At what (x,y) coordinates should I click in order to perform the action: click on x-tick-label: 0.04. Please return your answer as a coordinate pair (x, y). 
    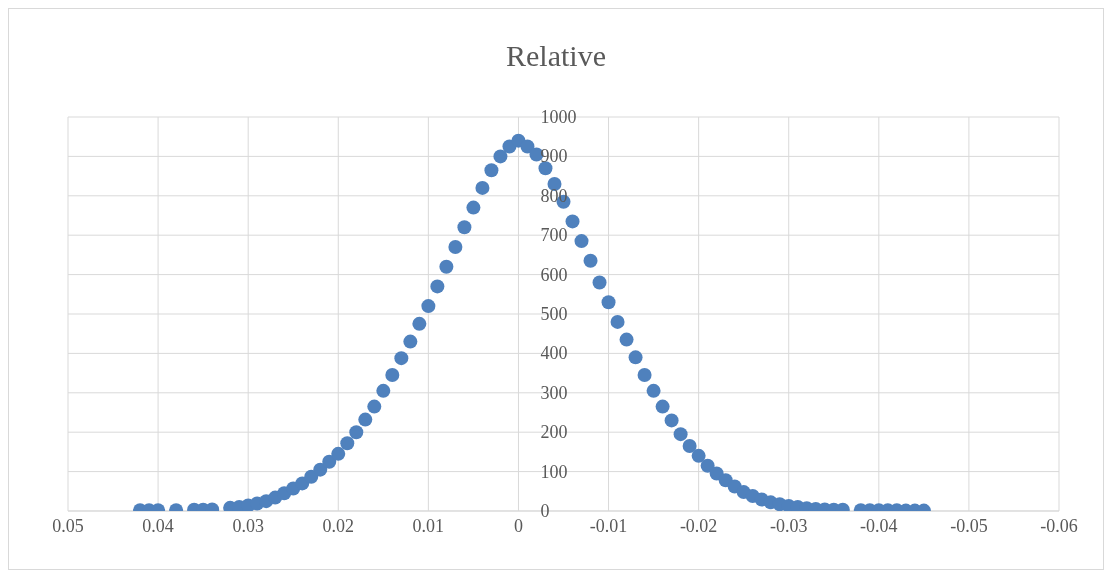
    Looking at the image, I should click on (158, 525).